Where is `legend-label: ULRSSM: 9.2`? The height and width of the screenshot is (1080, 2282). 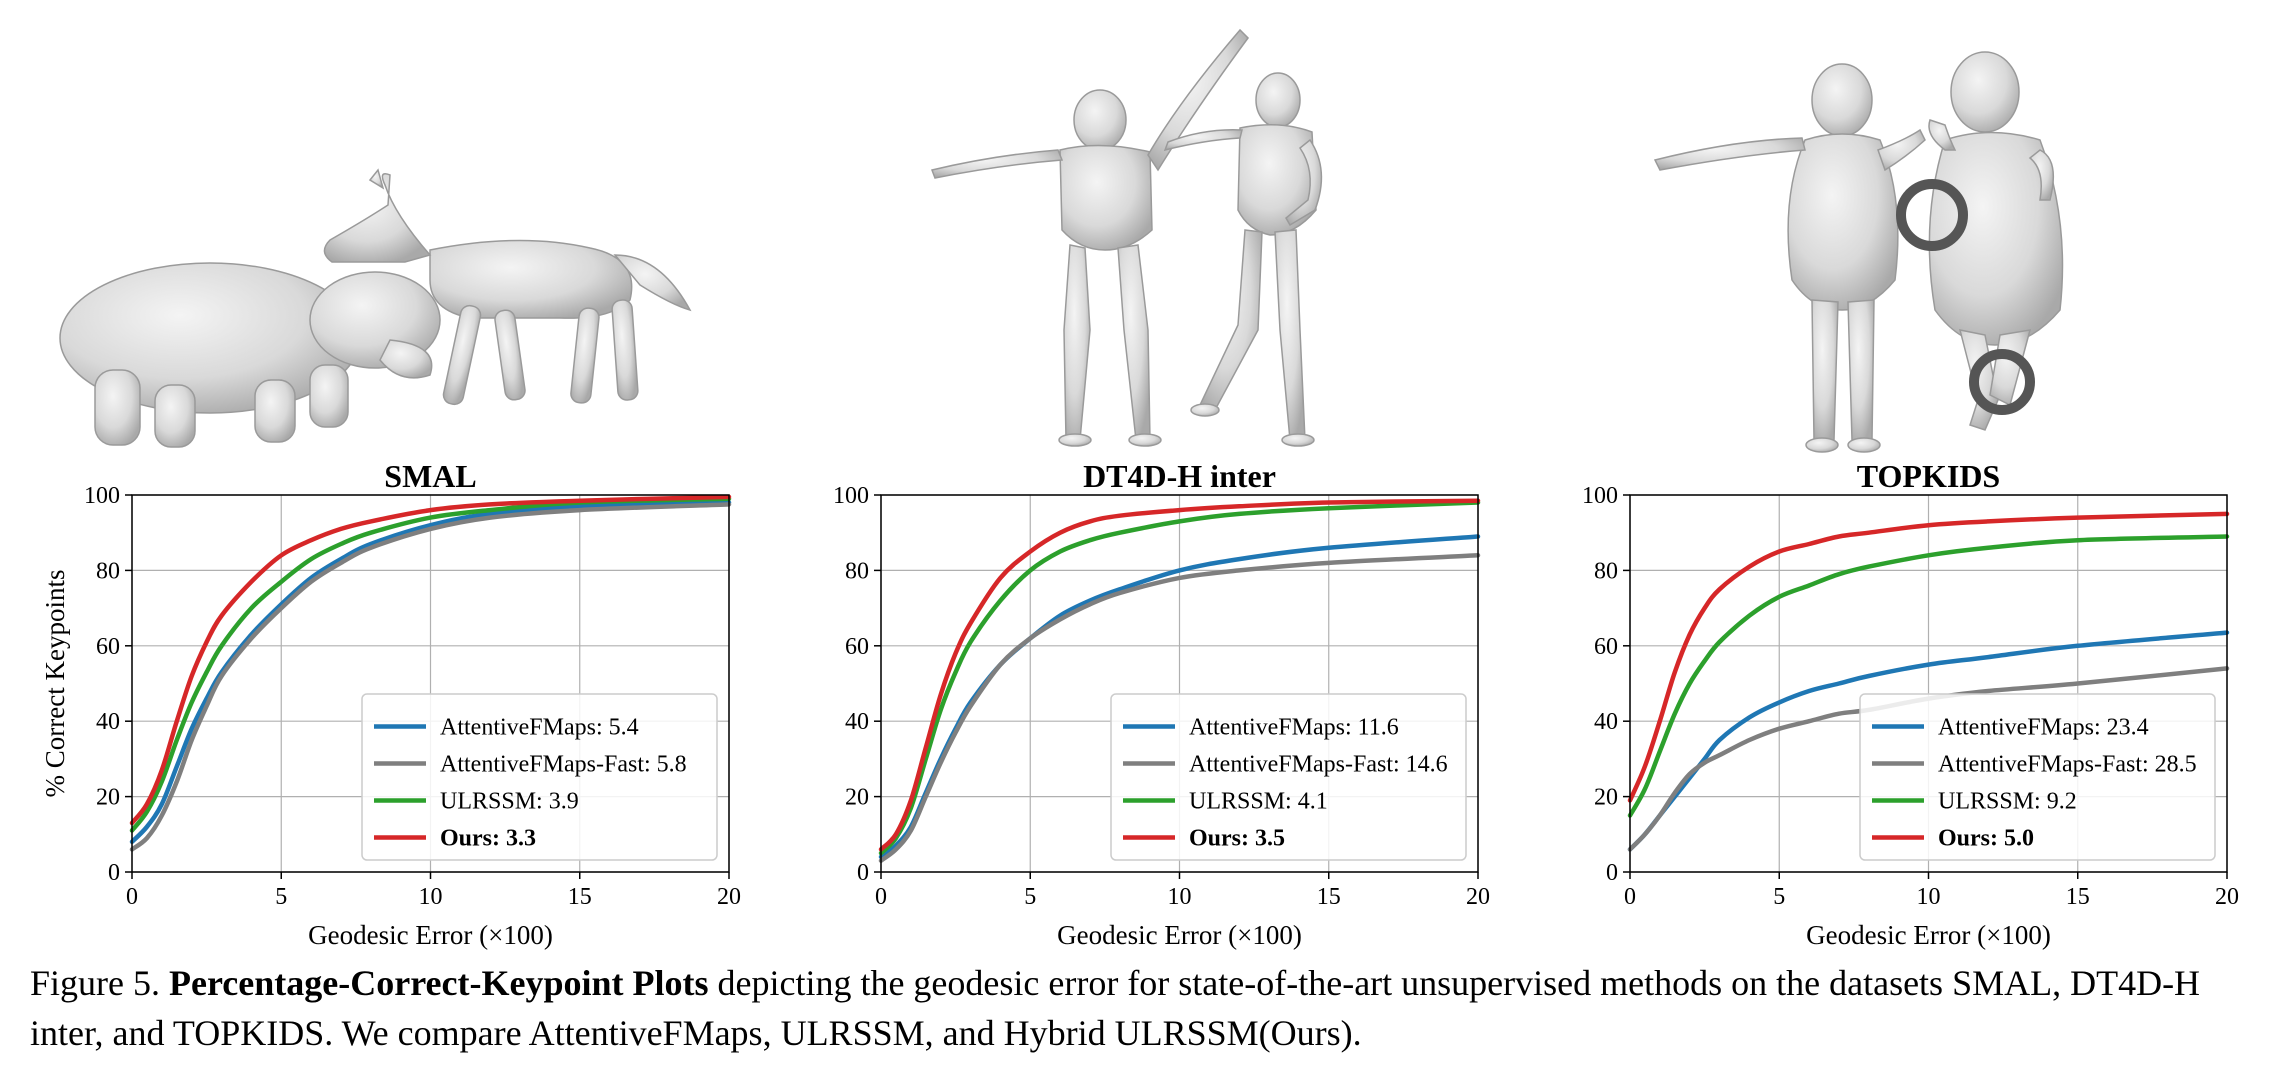
legend-label: ULRSSM: 9.2 is located at coordinates (2007, 802).